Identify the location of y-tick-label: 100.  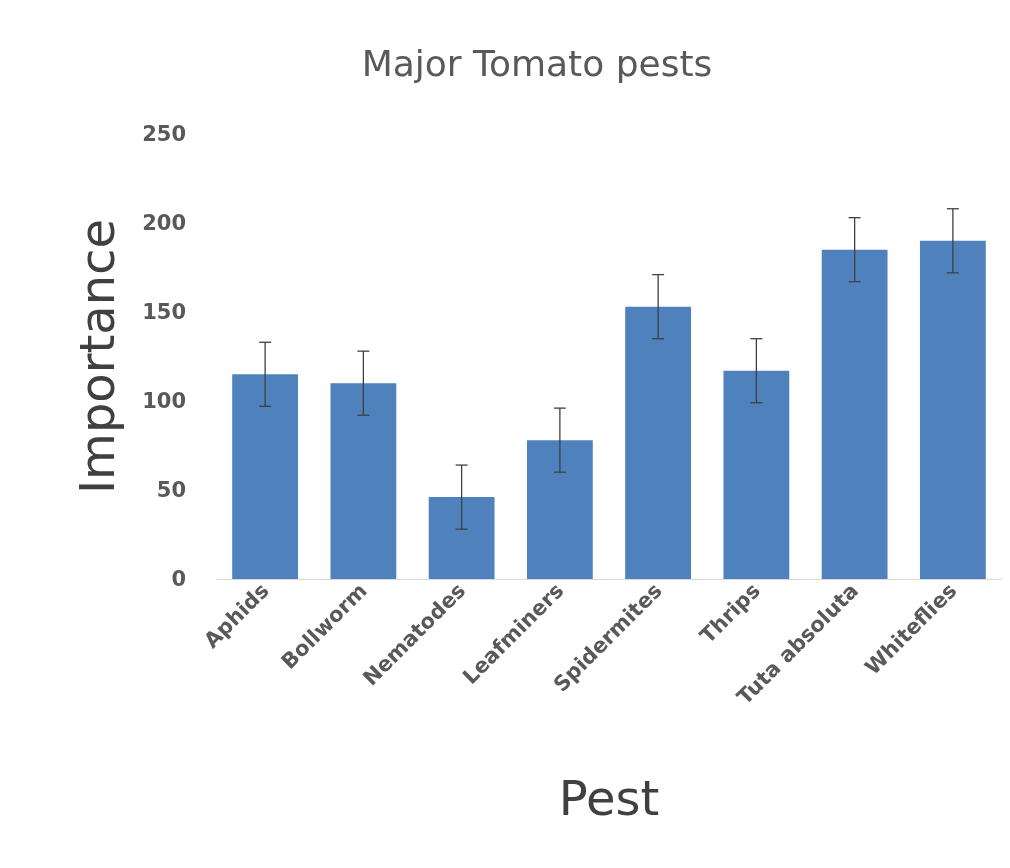
(164, 401).